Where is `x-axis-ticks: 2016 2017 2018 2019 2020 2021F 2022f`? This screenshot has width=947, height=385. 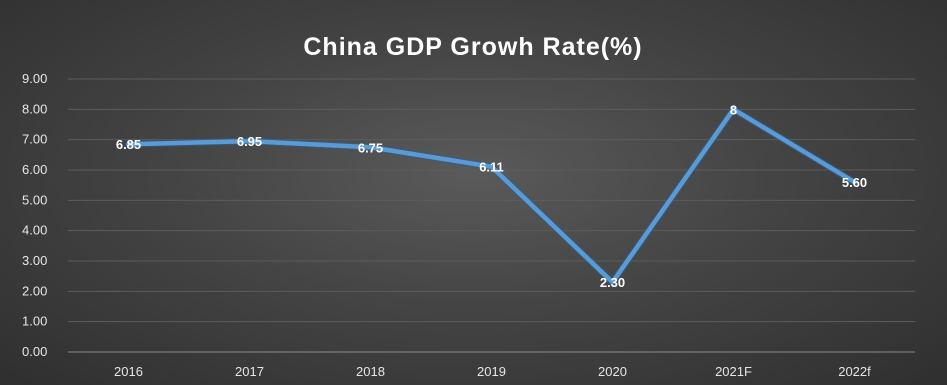
x-axis-ticks: 2016 2017 2018 2019 2020 2021F 2022f is located at coordinates (492, 371).